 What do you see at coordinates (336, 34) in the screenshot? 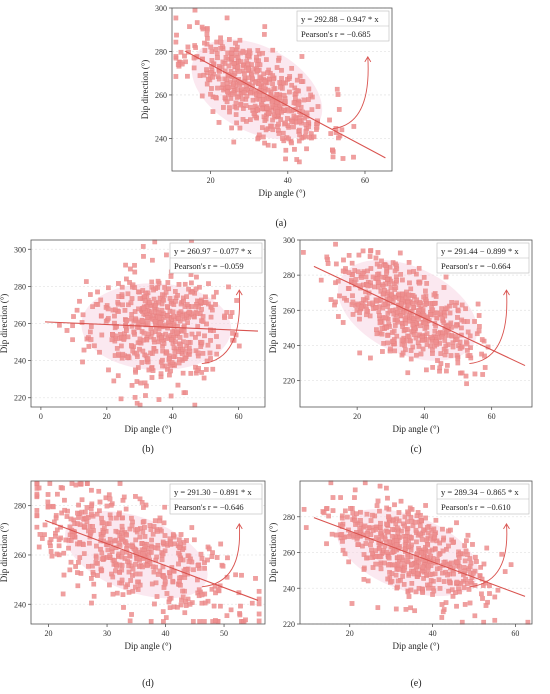
I see `pearson-r: Pearson's r = −0.685` at bounding box center [336, 34].